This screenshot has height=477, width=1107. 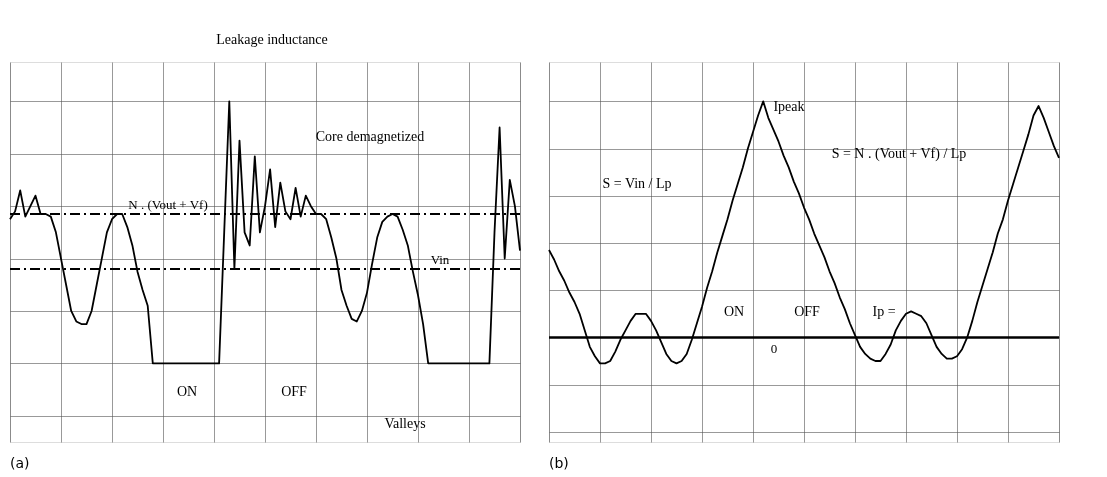 I want to click on annotation: S = Vin / Lp, so click(x=637, y=183).